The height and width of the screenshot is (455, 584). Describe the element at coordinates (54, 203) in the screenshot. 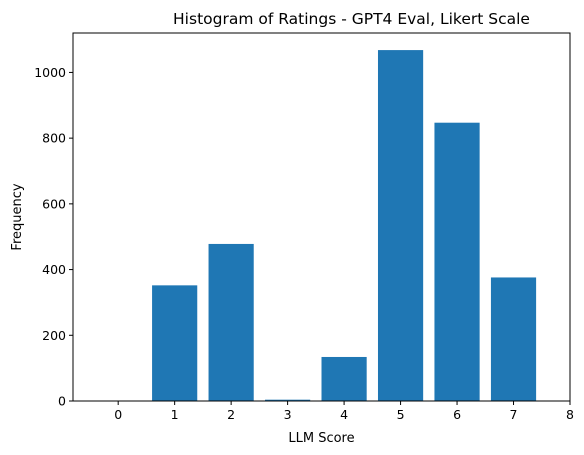

I see `y-tick-label: 600` at that location.